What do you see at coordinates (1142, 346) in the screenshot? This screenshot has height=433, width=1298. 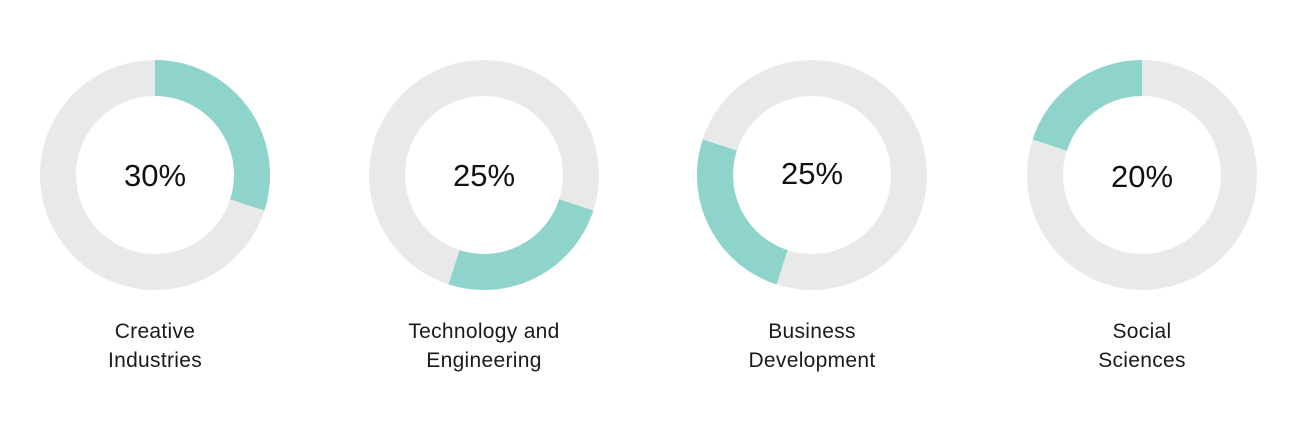 I see `donut-category-label: Social Sciences` at bounding box center [1142, 346].